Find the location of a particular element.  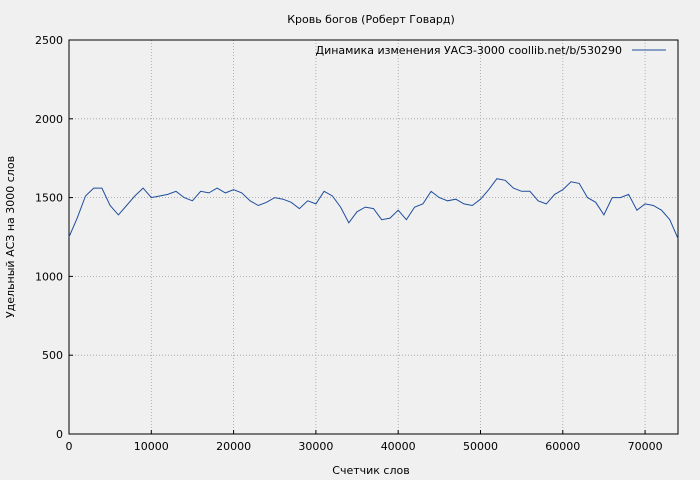

x-tick-label: 20000 is located at coordinates (233, 446).